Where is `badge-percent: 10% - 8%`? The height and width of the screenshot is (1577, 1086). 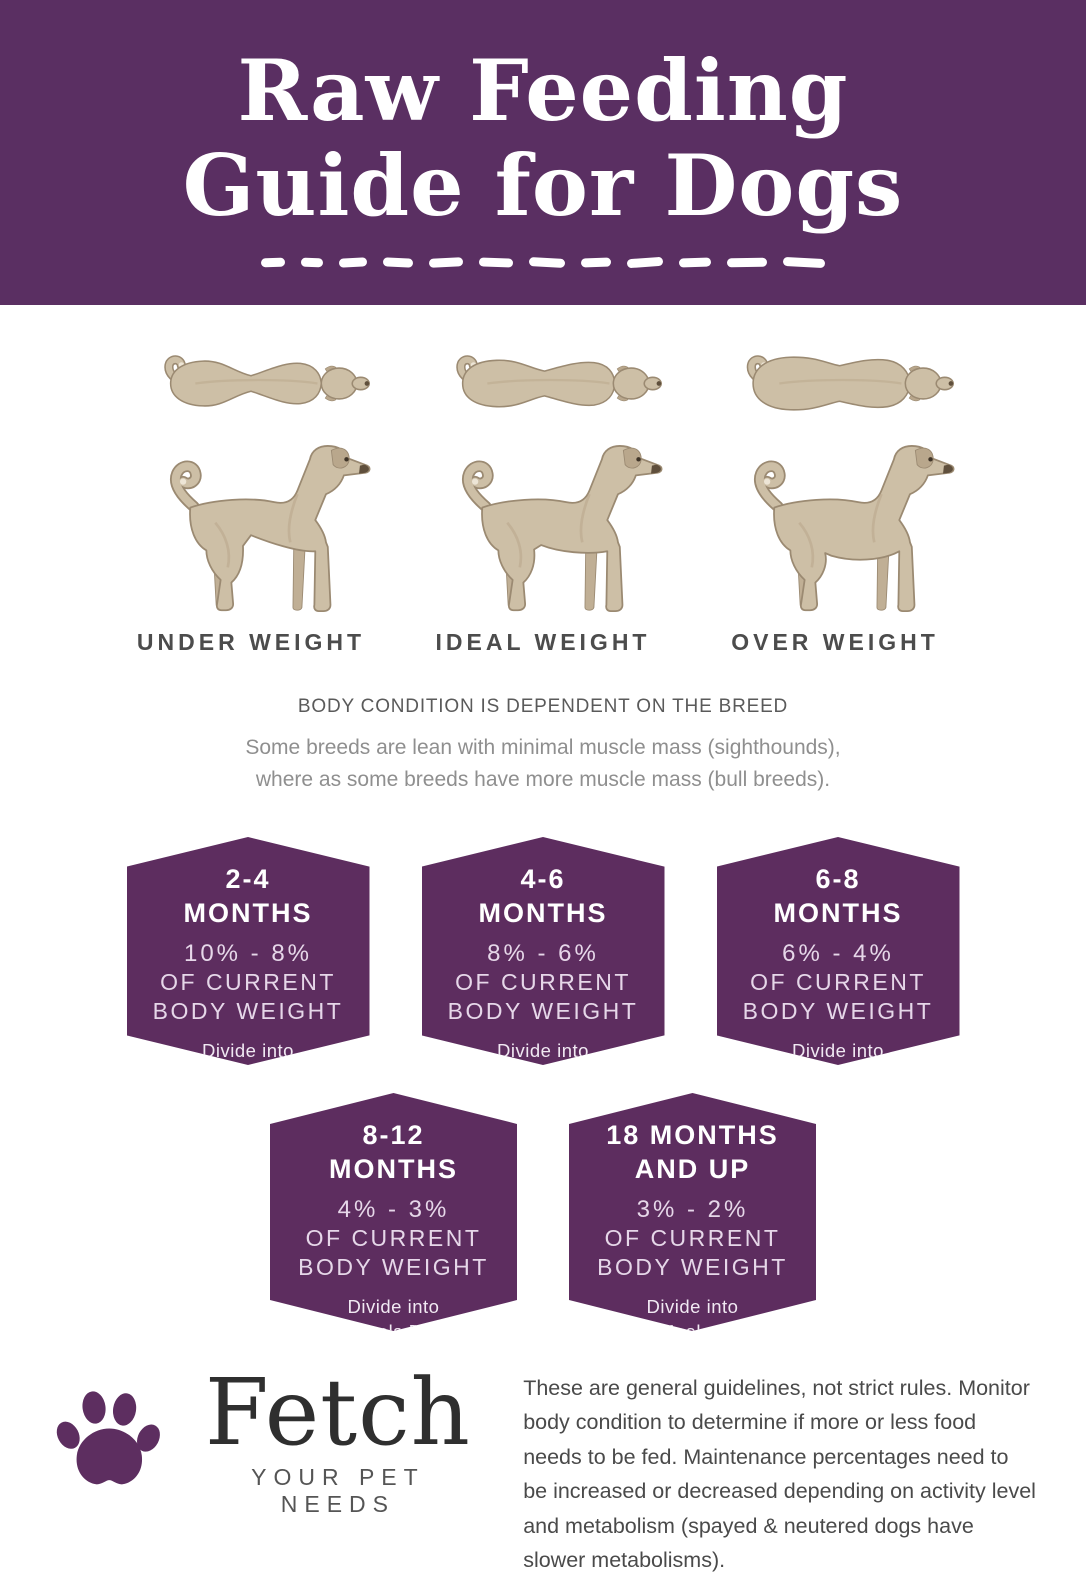
badge-percent: 10% - 8% is located at coordinates (248, 953).